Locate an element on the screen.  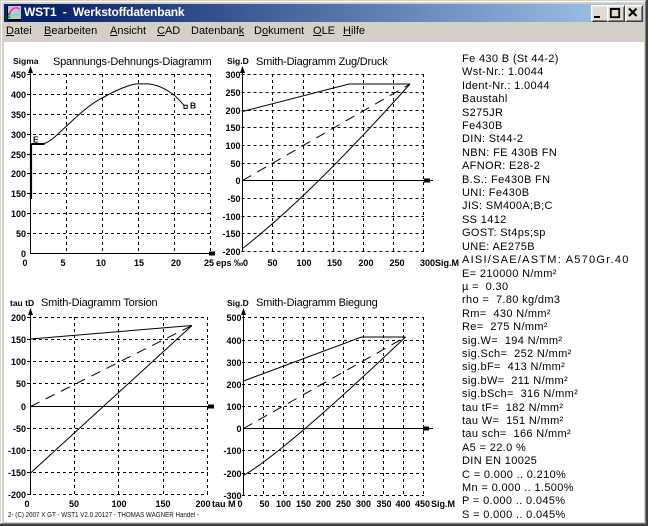
svg-text: E is located at coordinates (36, 140).